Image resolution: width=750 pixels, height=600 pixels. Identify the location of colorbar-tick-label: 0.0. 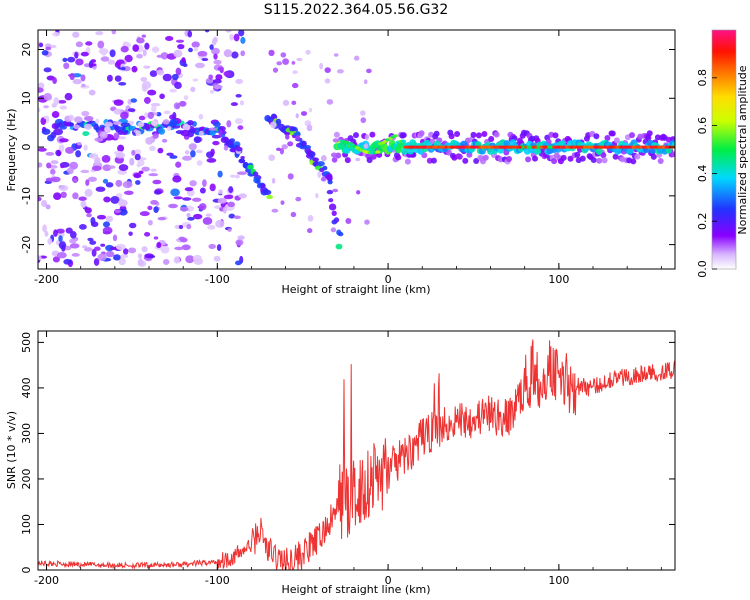
(702, 269).